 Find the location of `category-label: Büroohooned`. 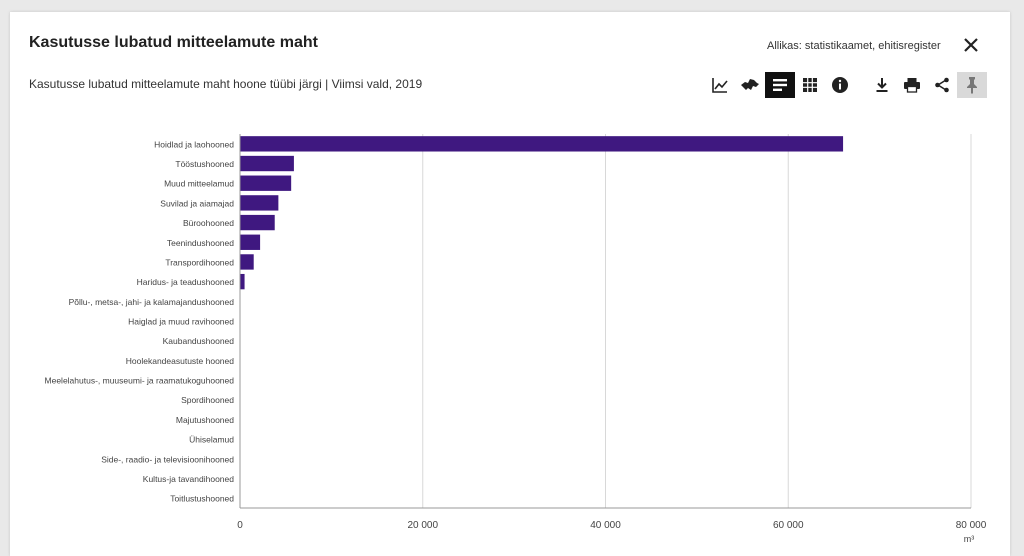

category-label: Büroohooned is located at coordinates (208, 223).